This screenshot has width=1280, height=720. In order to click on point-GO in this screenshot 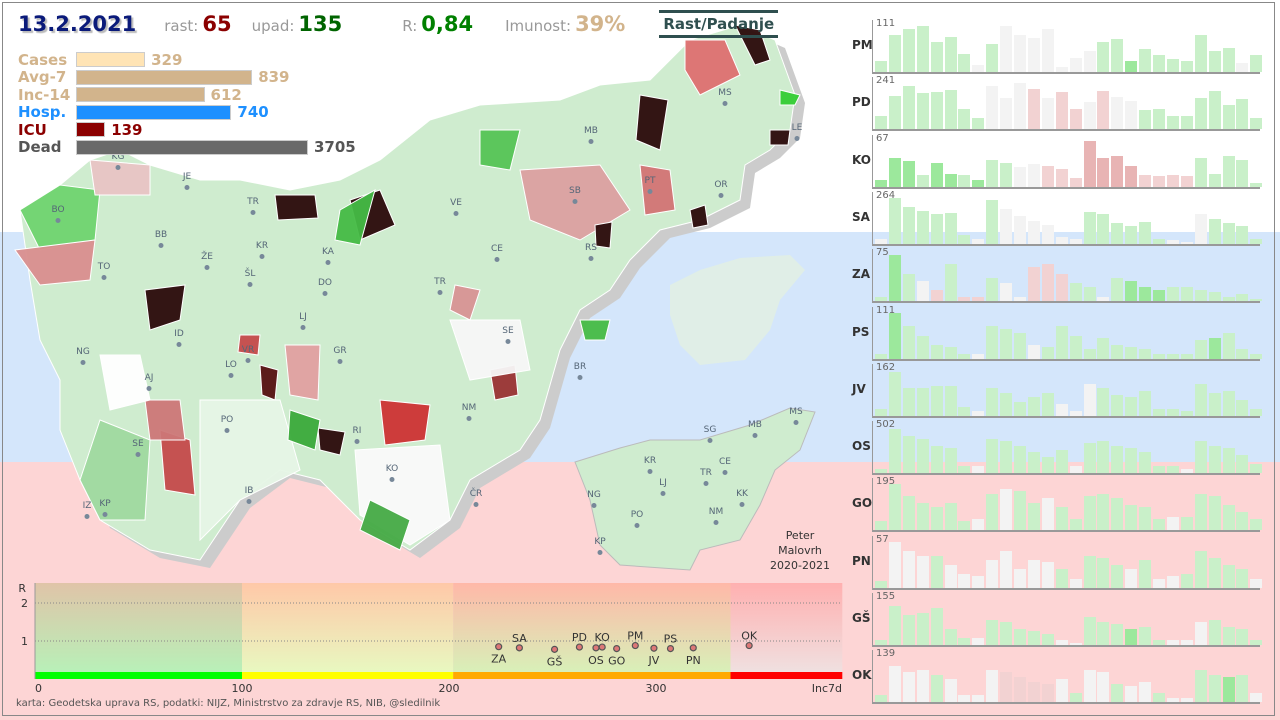, I will do `click(617, 648)`.